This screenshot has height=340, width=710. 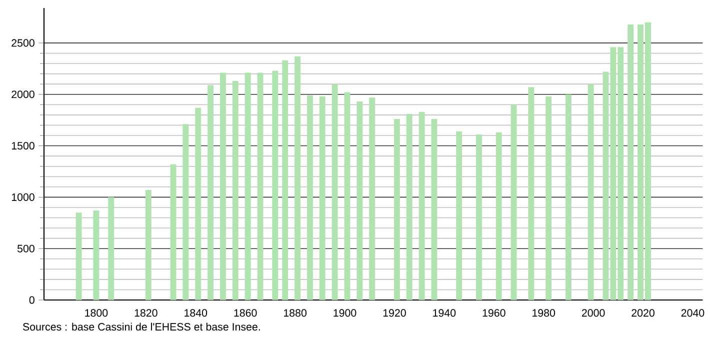 What do you see at coordinates (23, 94) in the screenshot?
I see `y-tick-label: 2000` at bounding box center [23, 94].